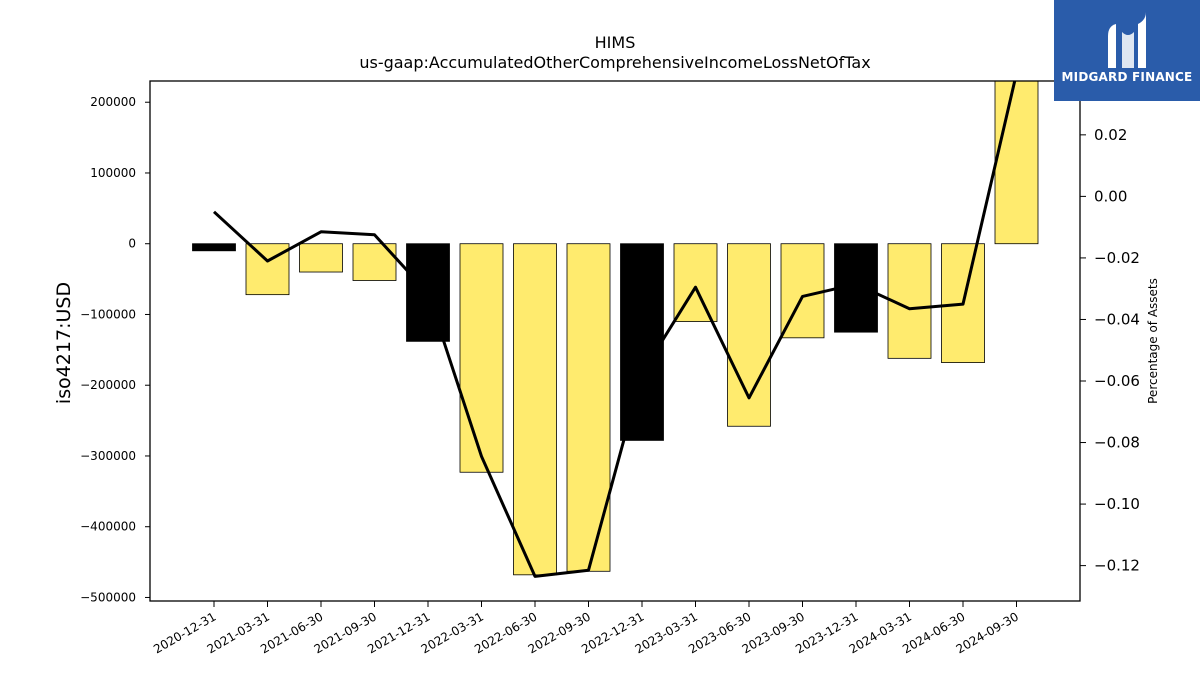 This screenshot has height=675, width=1200. I want to click on right-axis-label: Percentage of Assets, so click(1153, 341).